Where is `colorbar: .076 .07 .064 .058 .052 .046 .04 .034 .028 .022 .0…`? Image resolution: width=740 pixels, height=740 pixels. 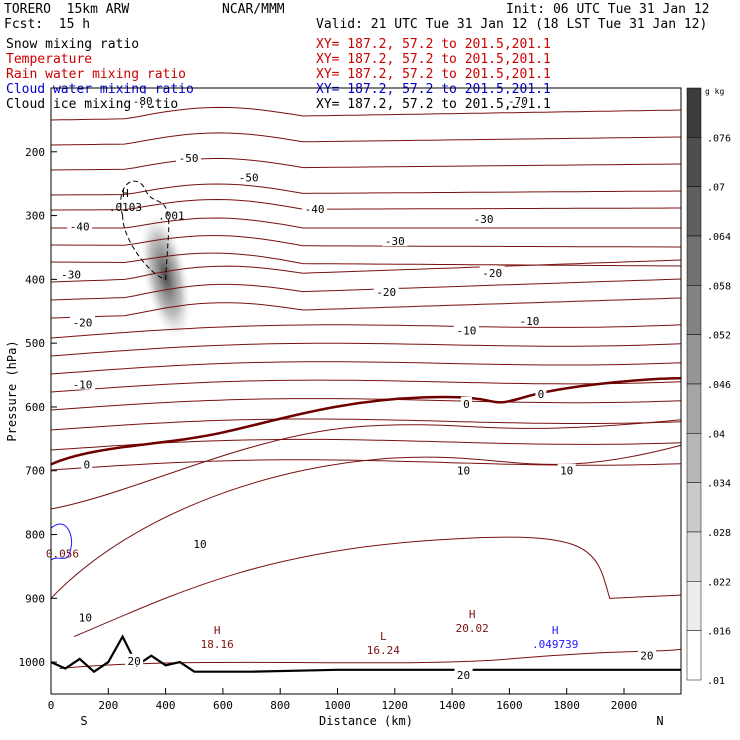
colorbar: .076 .07 .064 .058 .052 .046 .04 .034 .028 .022 .0… is located at coordinates (708, 387).